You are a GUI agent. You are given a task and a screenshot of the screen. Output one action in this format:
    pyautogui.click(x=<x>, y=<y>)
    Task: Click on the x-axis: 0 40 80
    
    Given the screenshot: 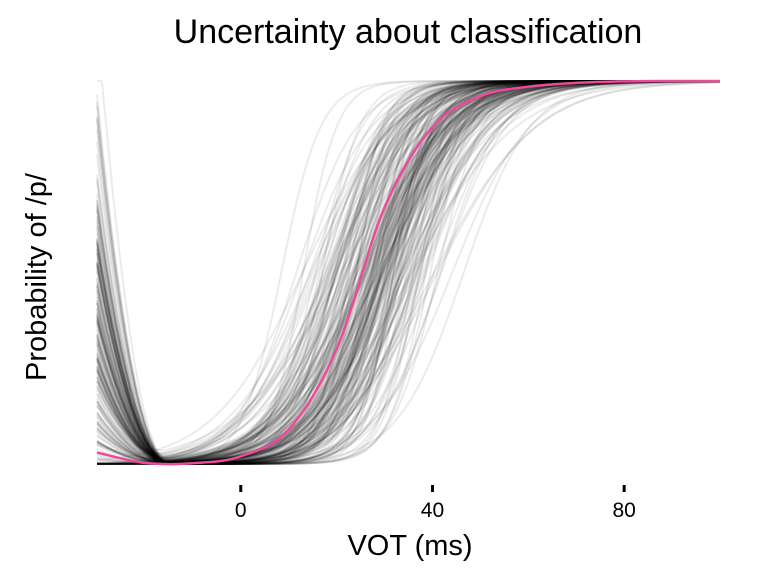 What is the action you would take?
    pyautogui.click(x=435, y=503)
    